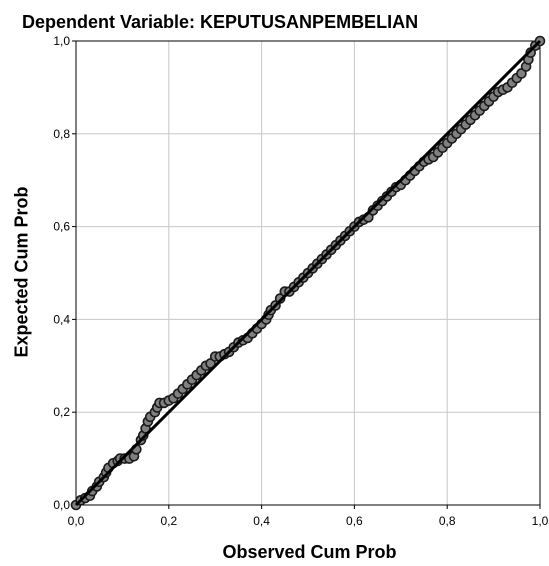 This screenshot has height=566, width=549. Describe the element at coordinates (61, 505) in the screenshot. I see `y-tick-label: 0,0` at that location.